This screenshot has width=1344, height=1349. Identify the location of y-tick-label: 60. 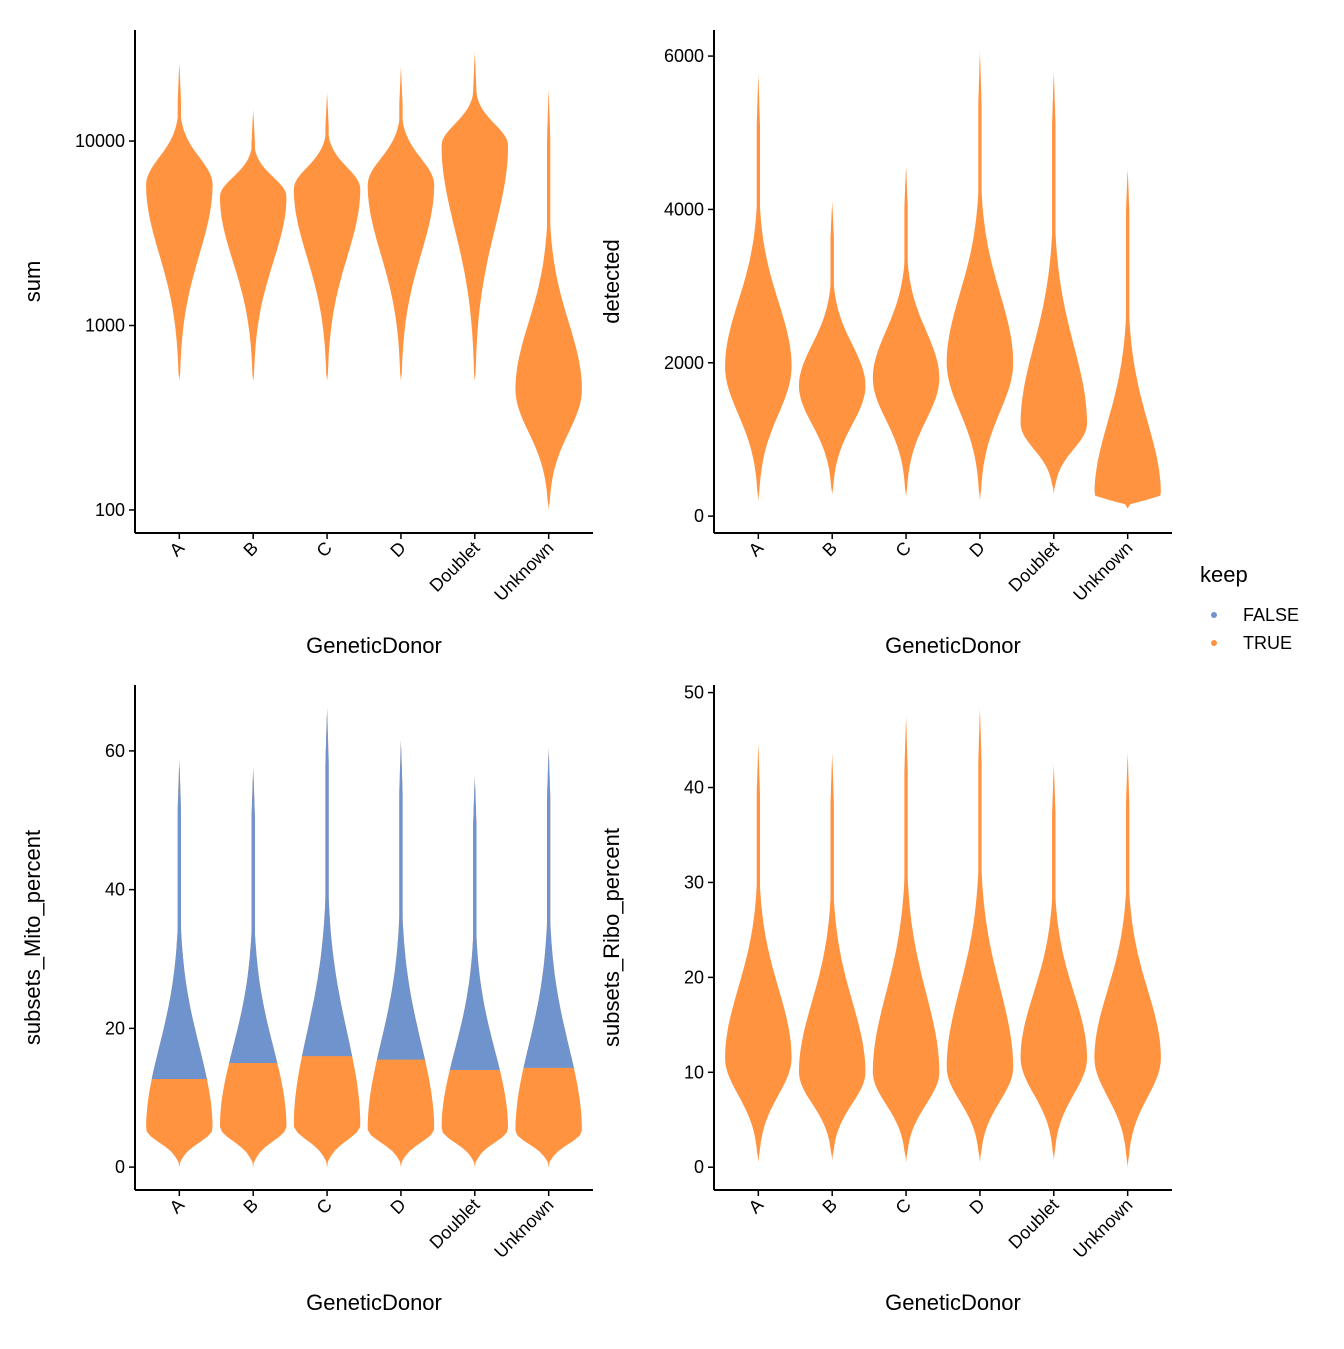
(115, 751).